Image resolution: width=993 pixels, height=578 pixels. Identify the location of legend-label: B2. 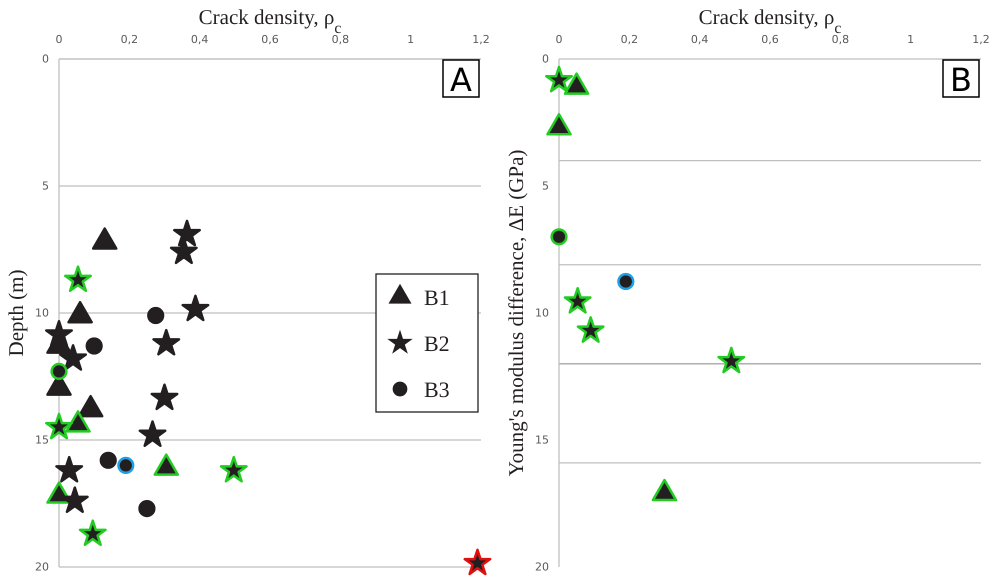
(437, 343).